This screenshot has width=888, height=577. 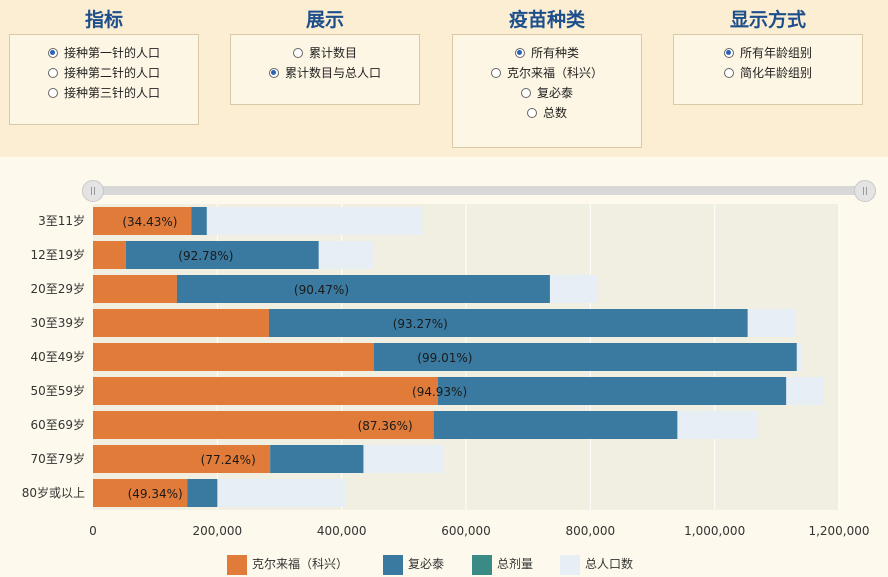 I want to click on x-tick-label: 1,200,000, so click(x=838, y=531).